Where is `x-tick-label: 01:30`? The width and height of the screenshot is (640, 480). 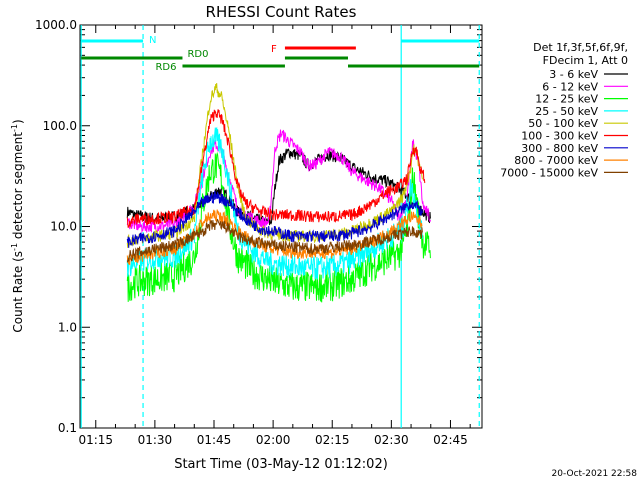 x-tick-label: 01:30 is located at coordinates (155, 440).